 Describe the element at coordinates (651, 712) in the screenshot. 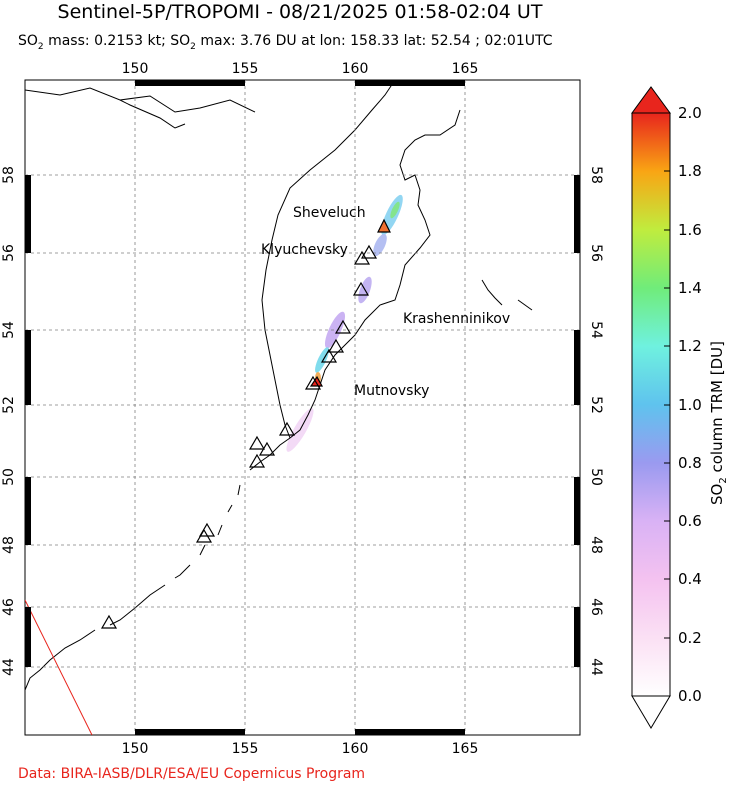

I see `colorbar-bottom-arrow` at that location.